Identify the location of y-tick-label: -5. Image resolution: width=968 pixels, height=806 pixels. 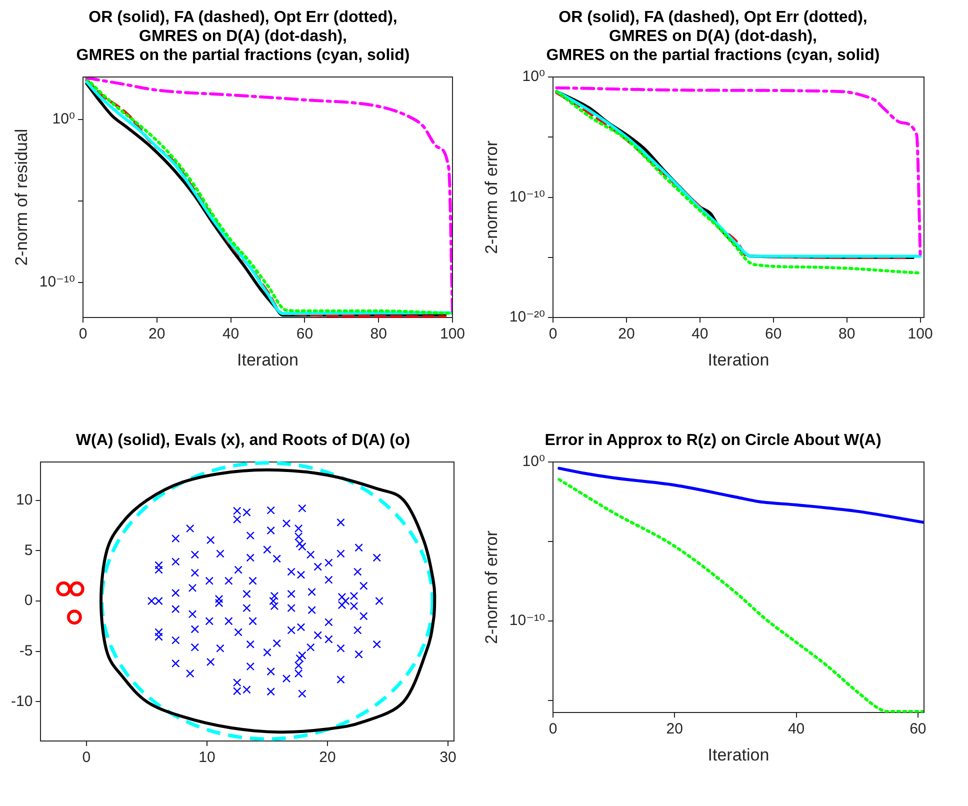
(26, 651).